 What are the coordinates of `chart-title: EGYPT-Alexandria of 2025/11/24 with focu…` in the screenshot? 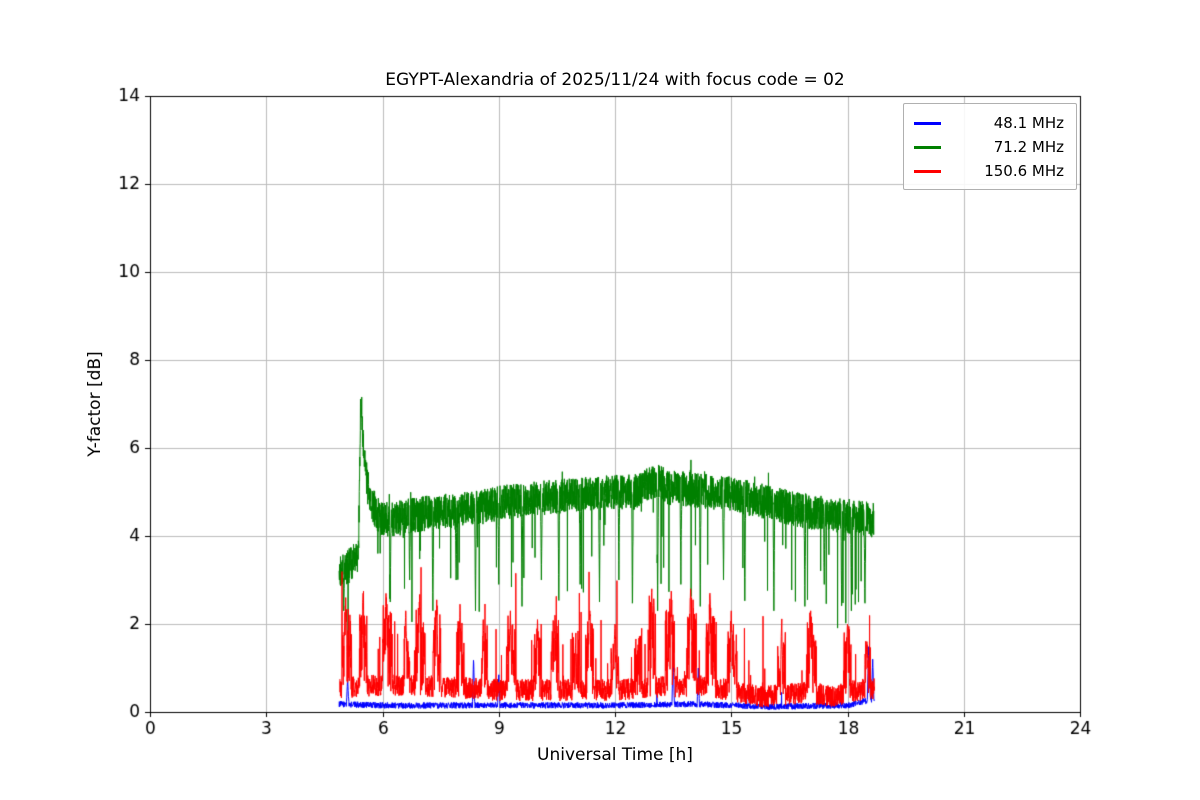 It's located at (615, 80).